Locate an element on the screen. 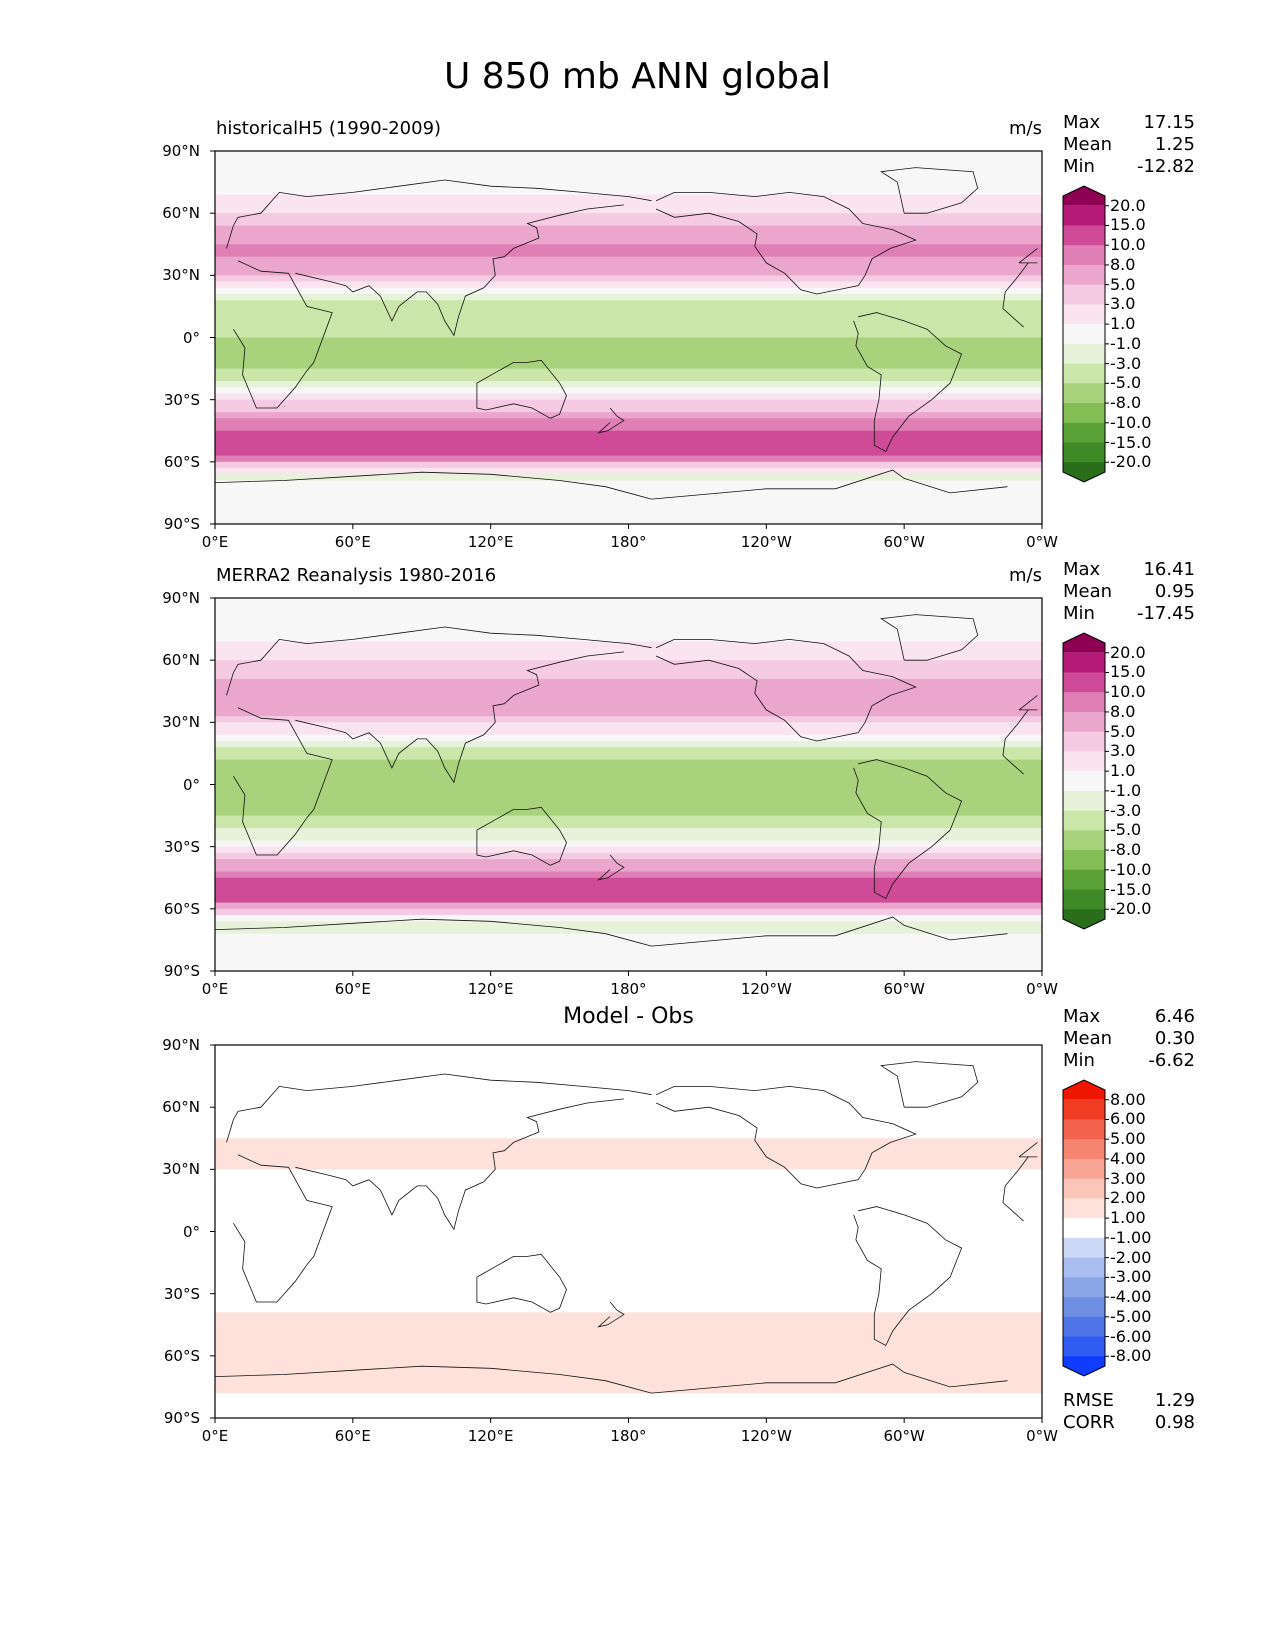  stat-row-mean: Mean 0.95 is located at coordinates (1129, 592).